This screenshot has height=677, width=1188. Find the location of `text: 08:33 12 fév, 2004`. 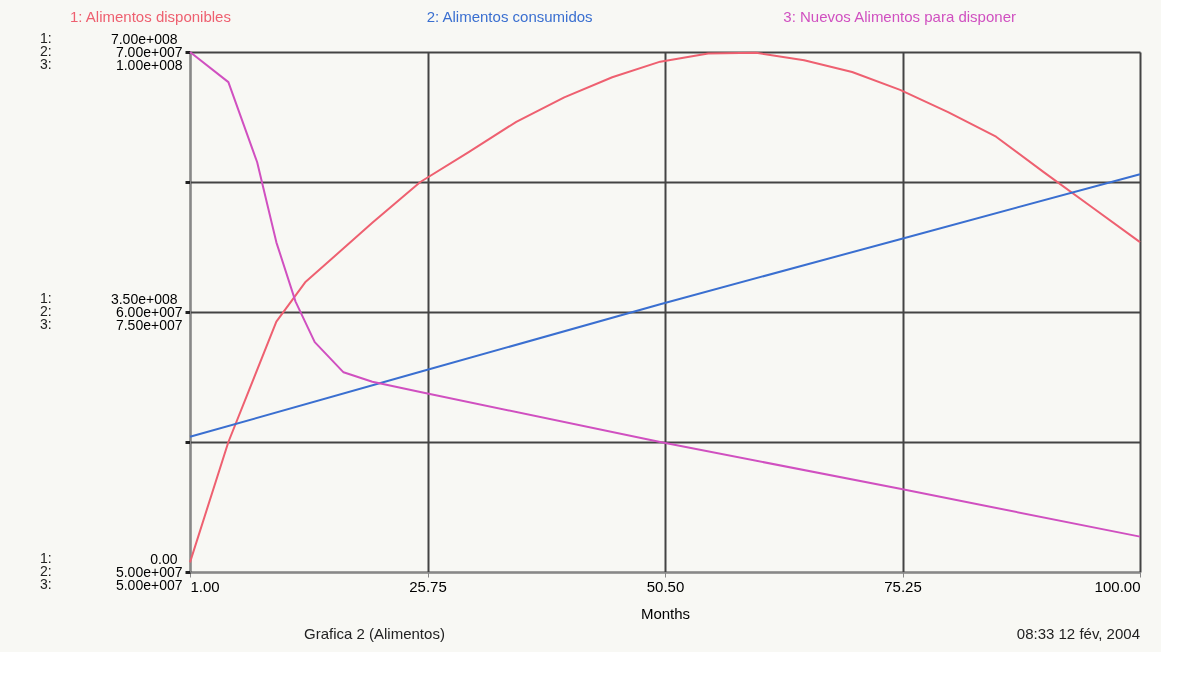

text: 08:33 12 fév, 2004 is located at coordinates (1078, 633).